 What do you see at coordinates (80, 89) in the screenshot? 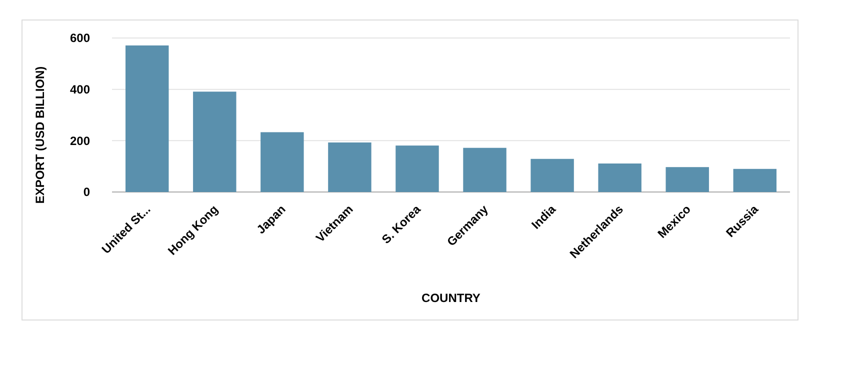
I see `y-tick-label: 400` at bounding box center [80, 89].